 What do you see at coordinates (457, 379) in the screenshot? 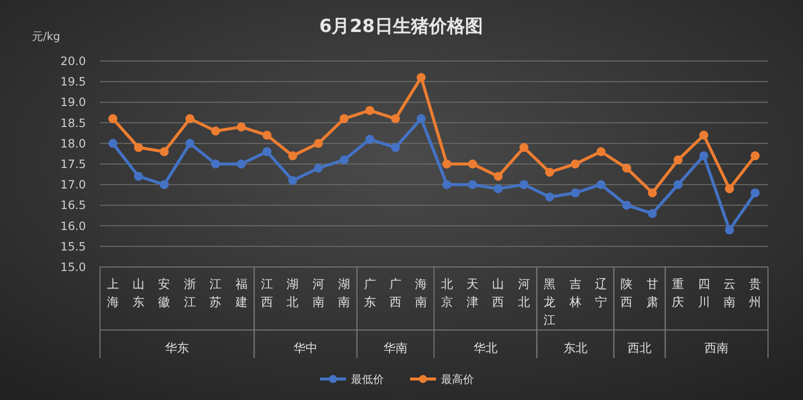
I see `legend-label: 最高价` at bounding box center [457, 379].